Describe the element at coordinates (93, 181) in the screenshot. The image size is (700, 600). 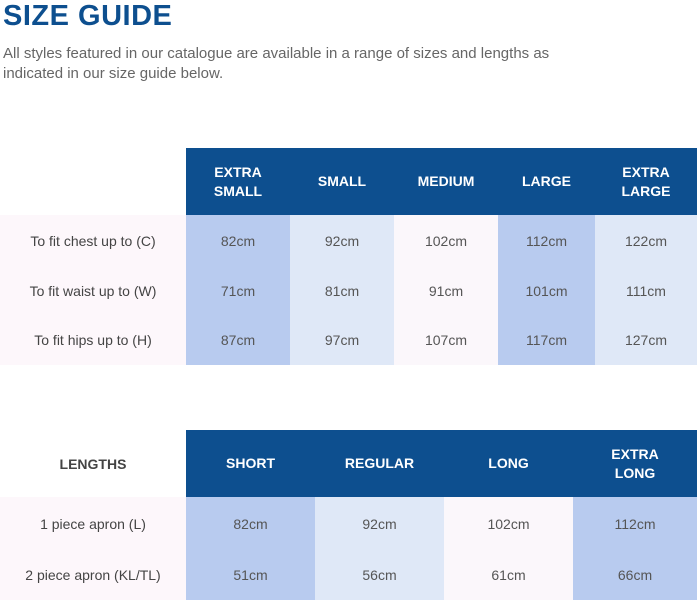
I see `table-corner` at that location.